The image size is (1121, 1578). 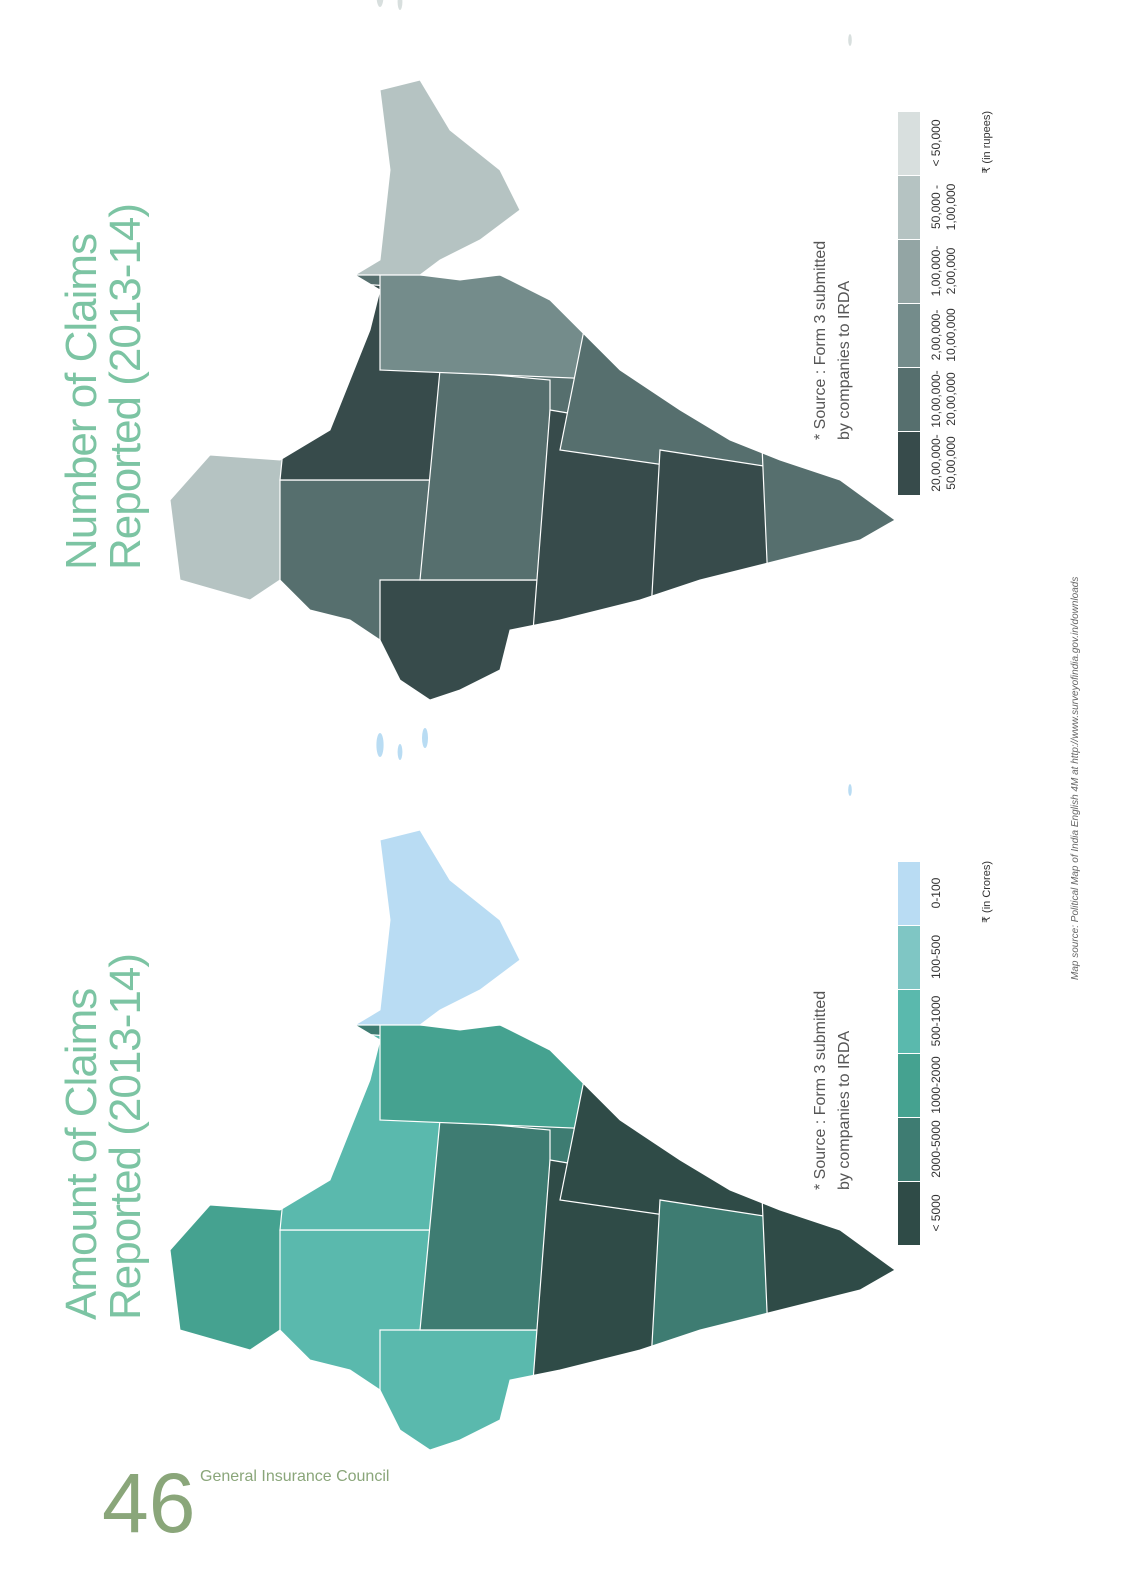 What do you see at coordinates (987, 142) in the screenshot?
I see `legend-unit: ₹ (in rupees)` at bounding box center [987, 142].